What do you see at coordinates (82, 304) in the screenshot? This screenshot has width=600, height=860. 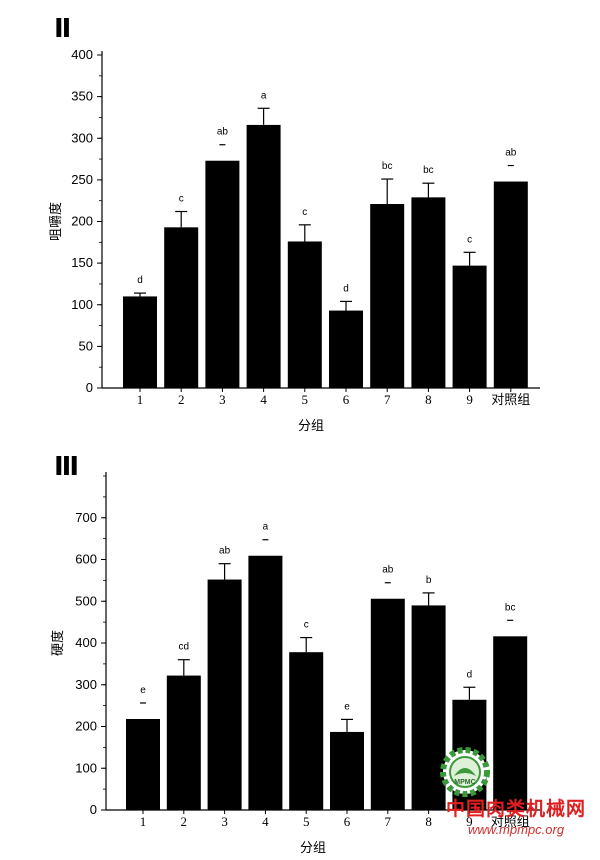 I see `panel-1-y-tick-label: 100` at bounding box center [82, 304].